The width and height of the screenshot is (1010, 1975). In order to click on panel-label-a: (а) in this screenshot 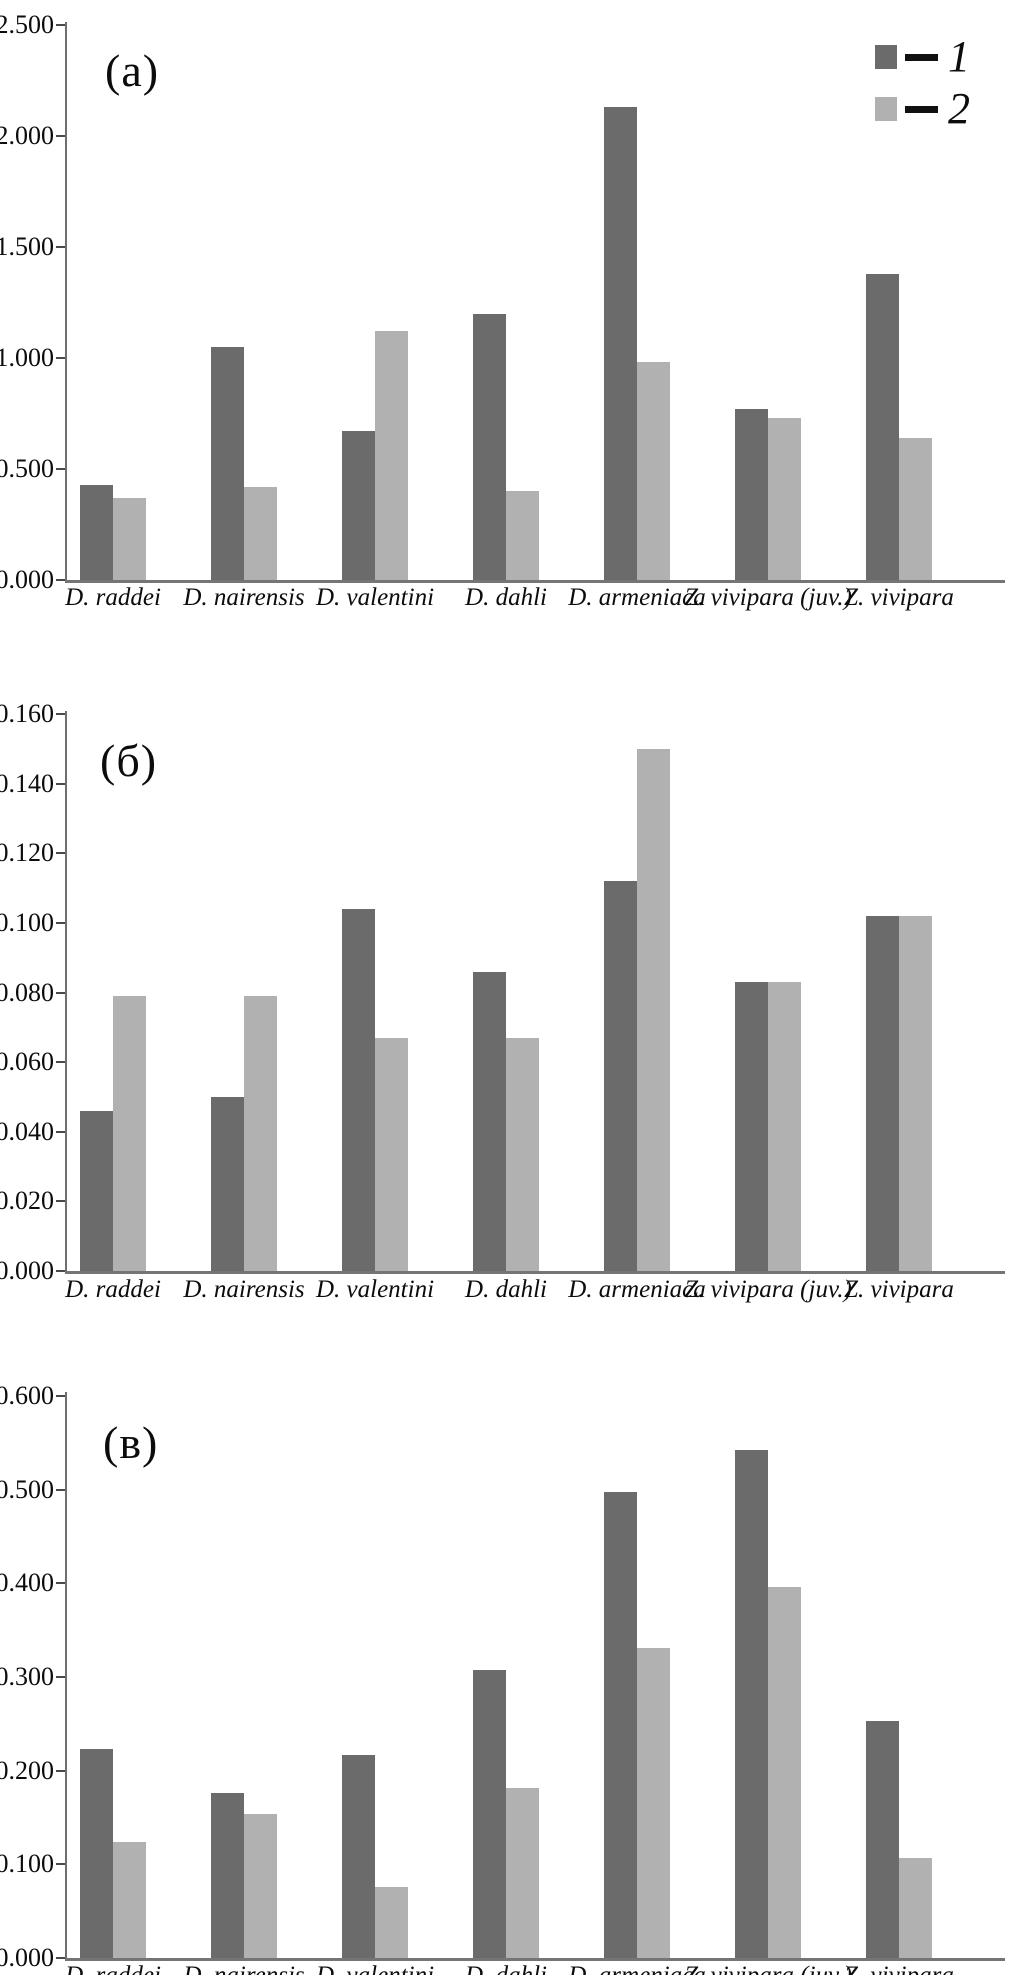, I will do `click(132, 70)`.